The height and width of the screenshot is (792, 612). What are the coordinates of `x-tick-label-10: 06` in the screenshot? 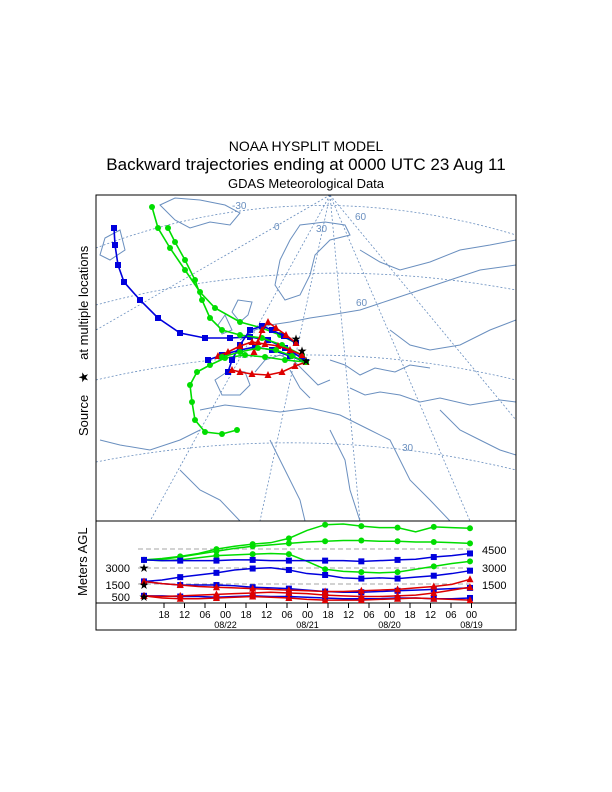 It's located at (369, 615).